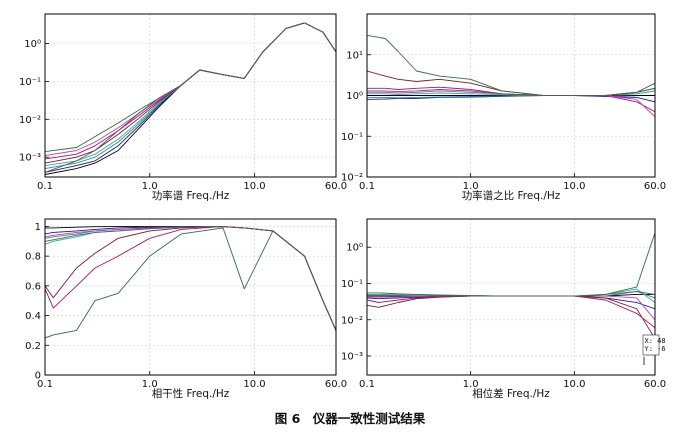 This screenshot has height=434, width=700. I want to click on plot-area, so click(190, 297).